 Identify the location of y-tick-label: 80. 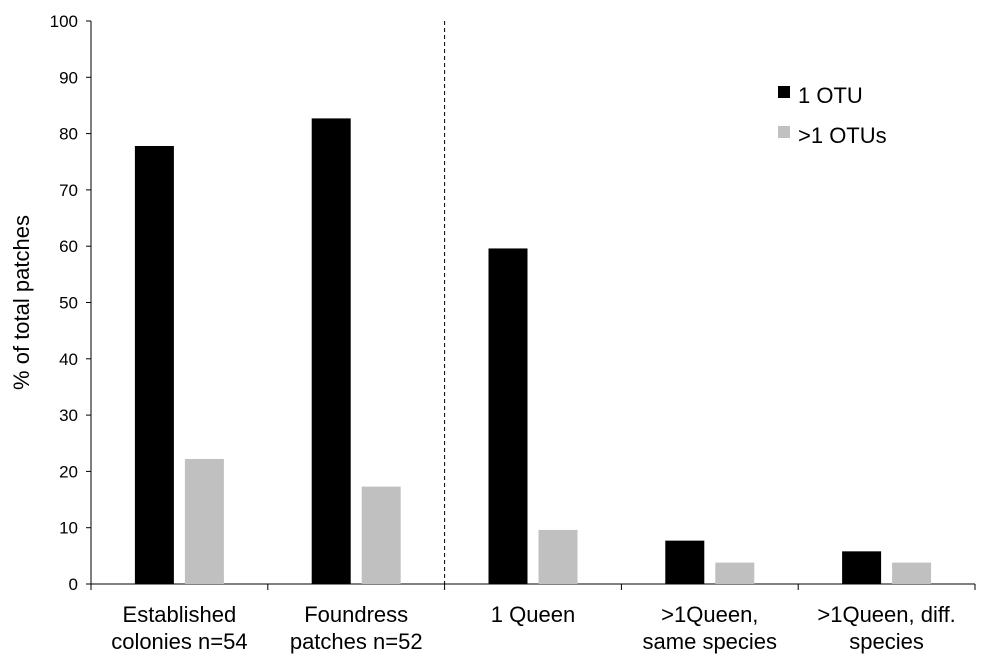
(68, 134).